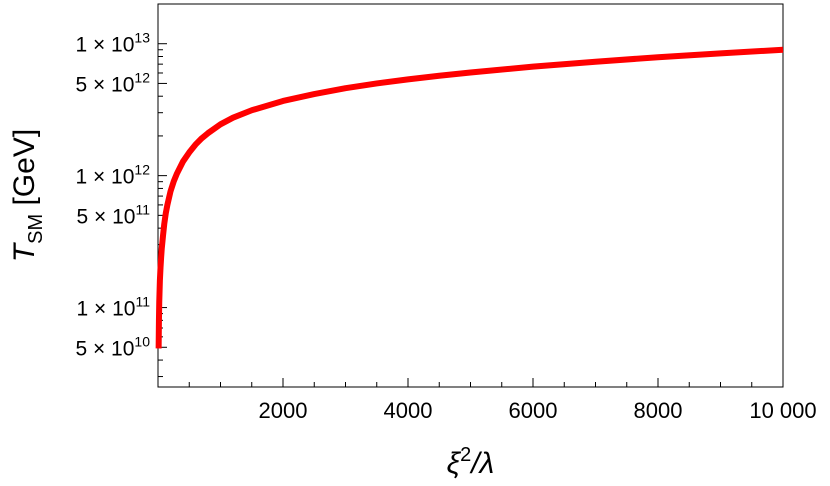  I want to click on x-tick-label: 8000, so click(658, 410).